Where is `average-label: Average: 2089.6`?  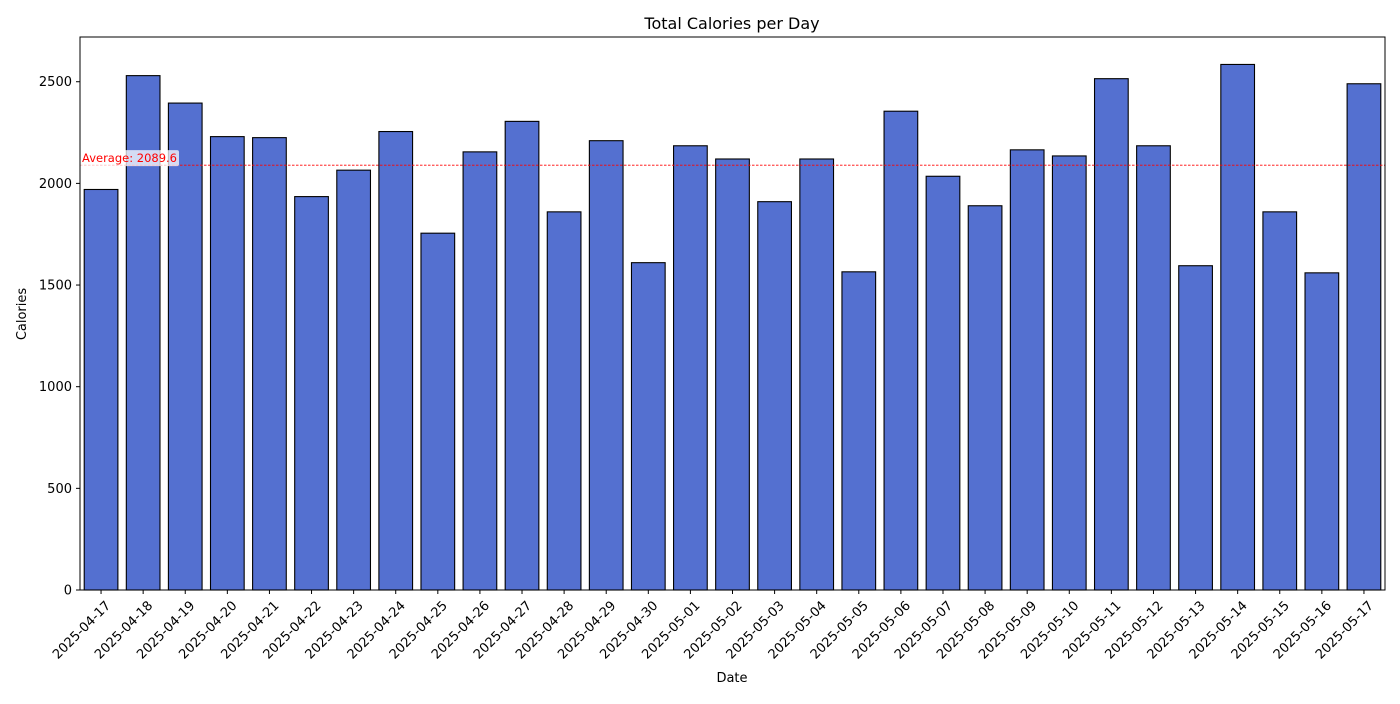
average-label: Average: 2089.6 is located at coordinates (129, 158).